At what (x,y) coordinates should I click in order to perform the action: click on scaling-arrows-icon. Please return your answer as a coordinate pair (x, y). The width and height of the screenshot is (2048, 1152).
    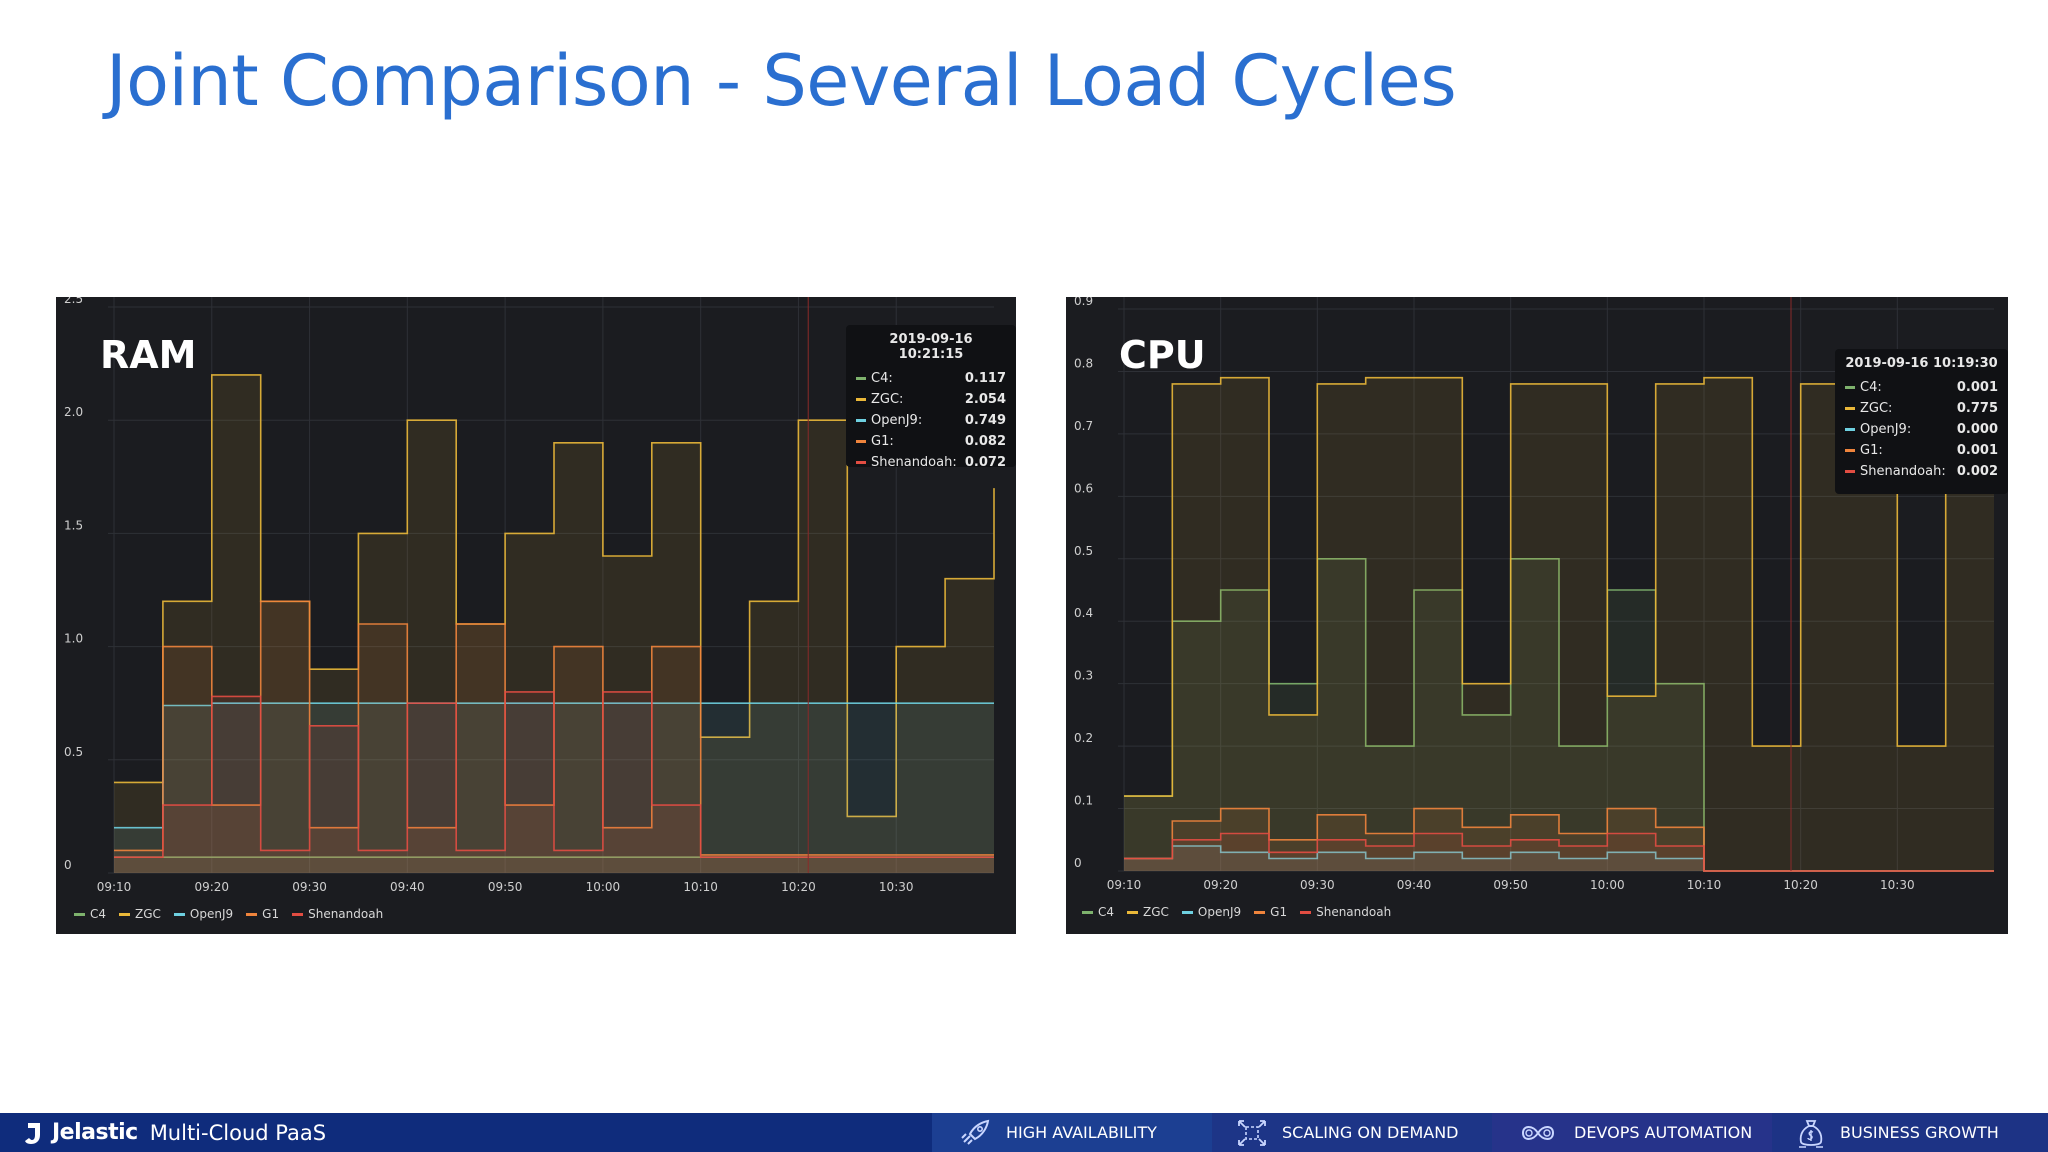
    Looking at the image, I should click on (1252, 1132).